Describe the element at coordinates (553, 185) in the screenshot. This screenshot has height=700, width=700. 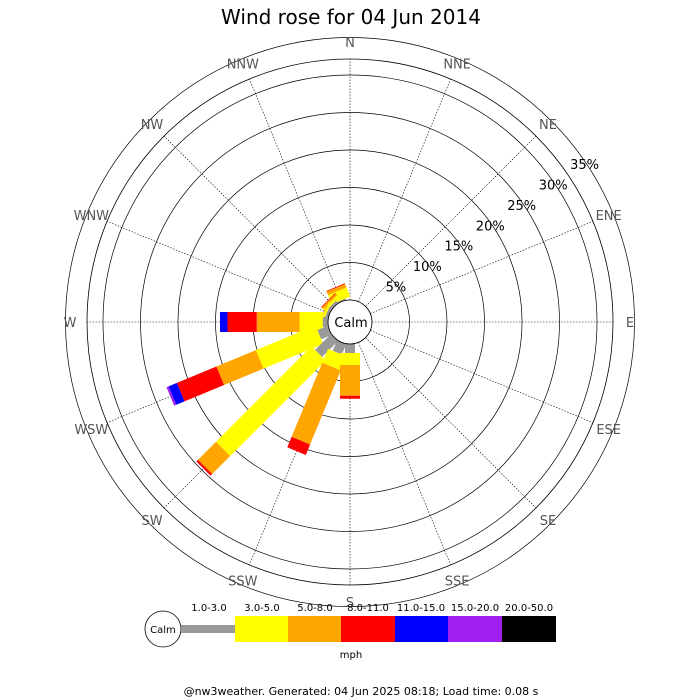
I see `ring-label-30: 30%` at that location.